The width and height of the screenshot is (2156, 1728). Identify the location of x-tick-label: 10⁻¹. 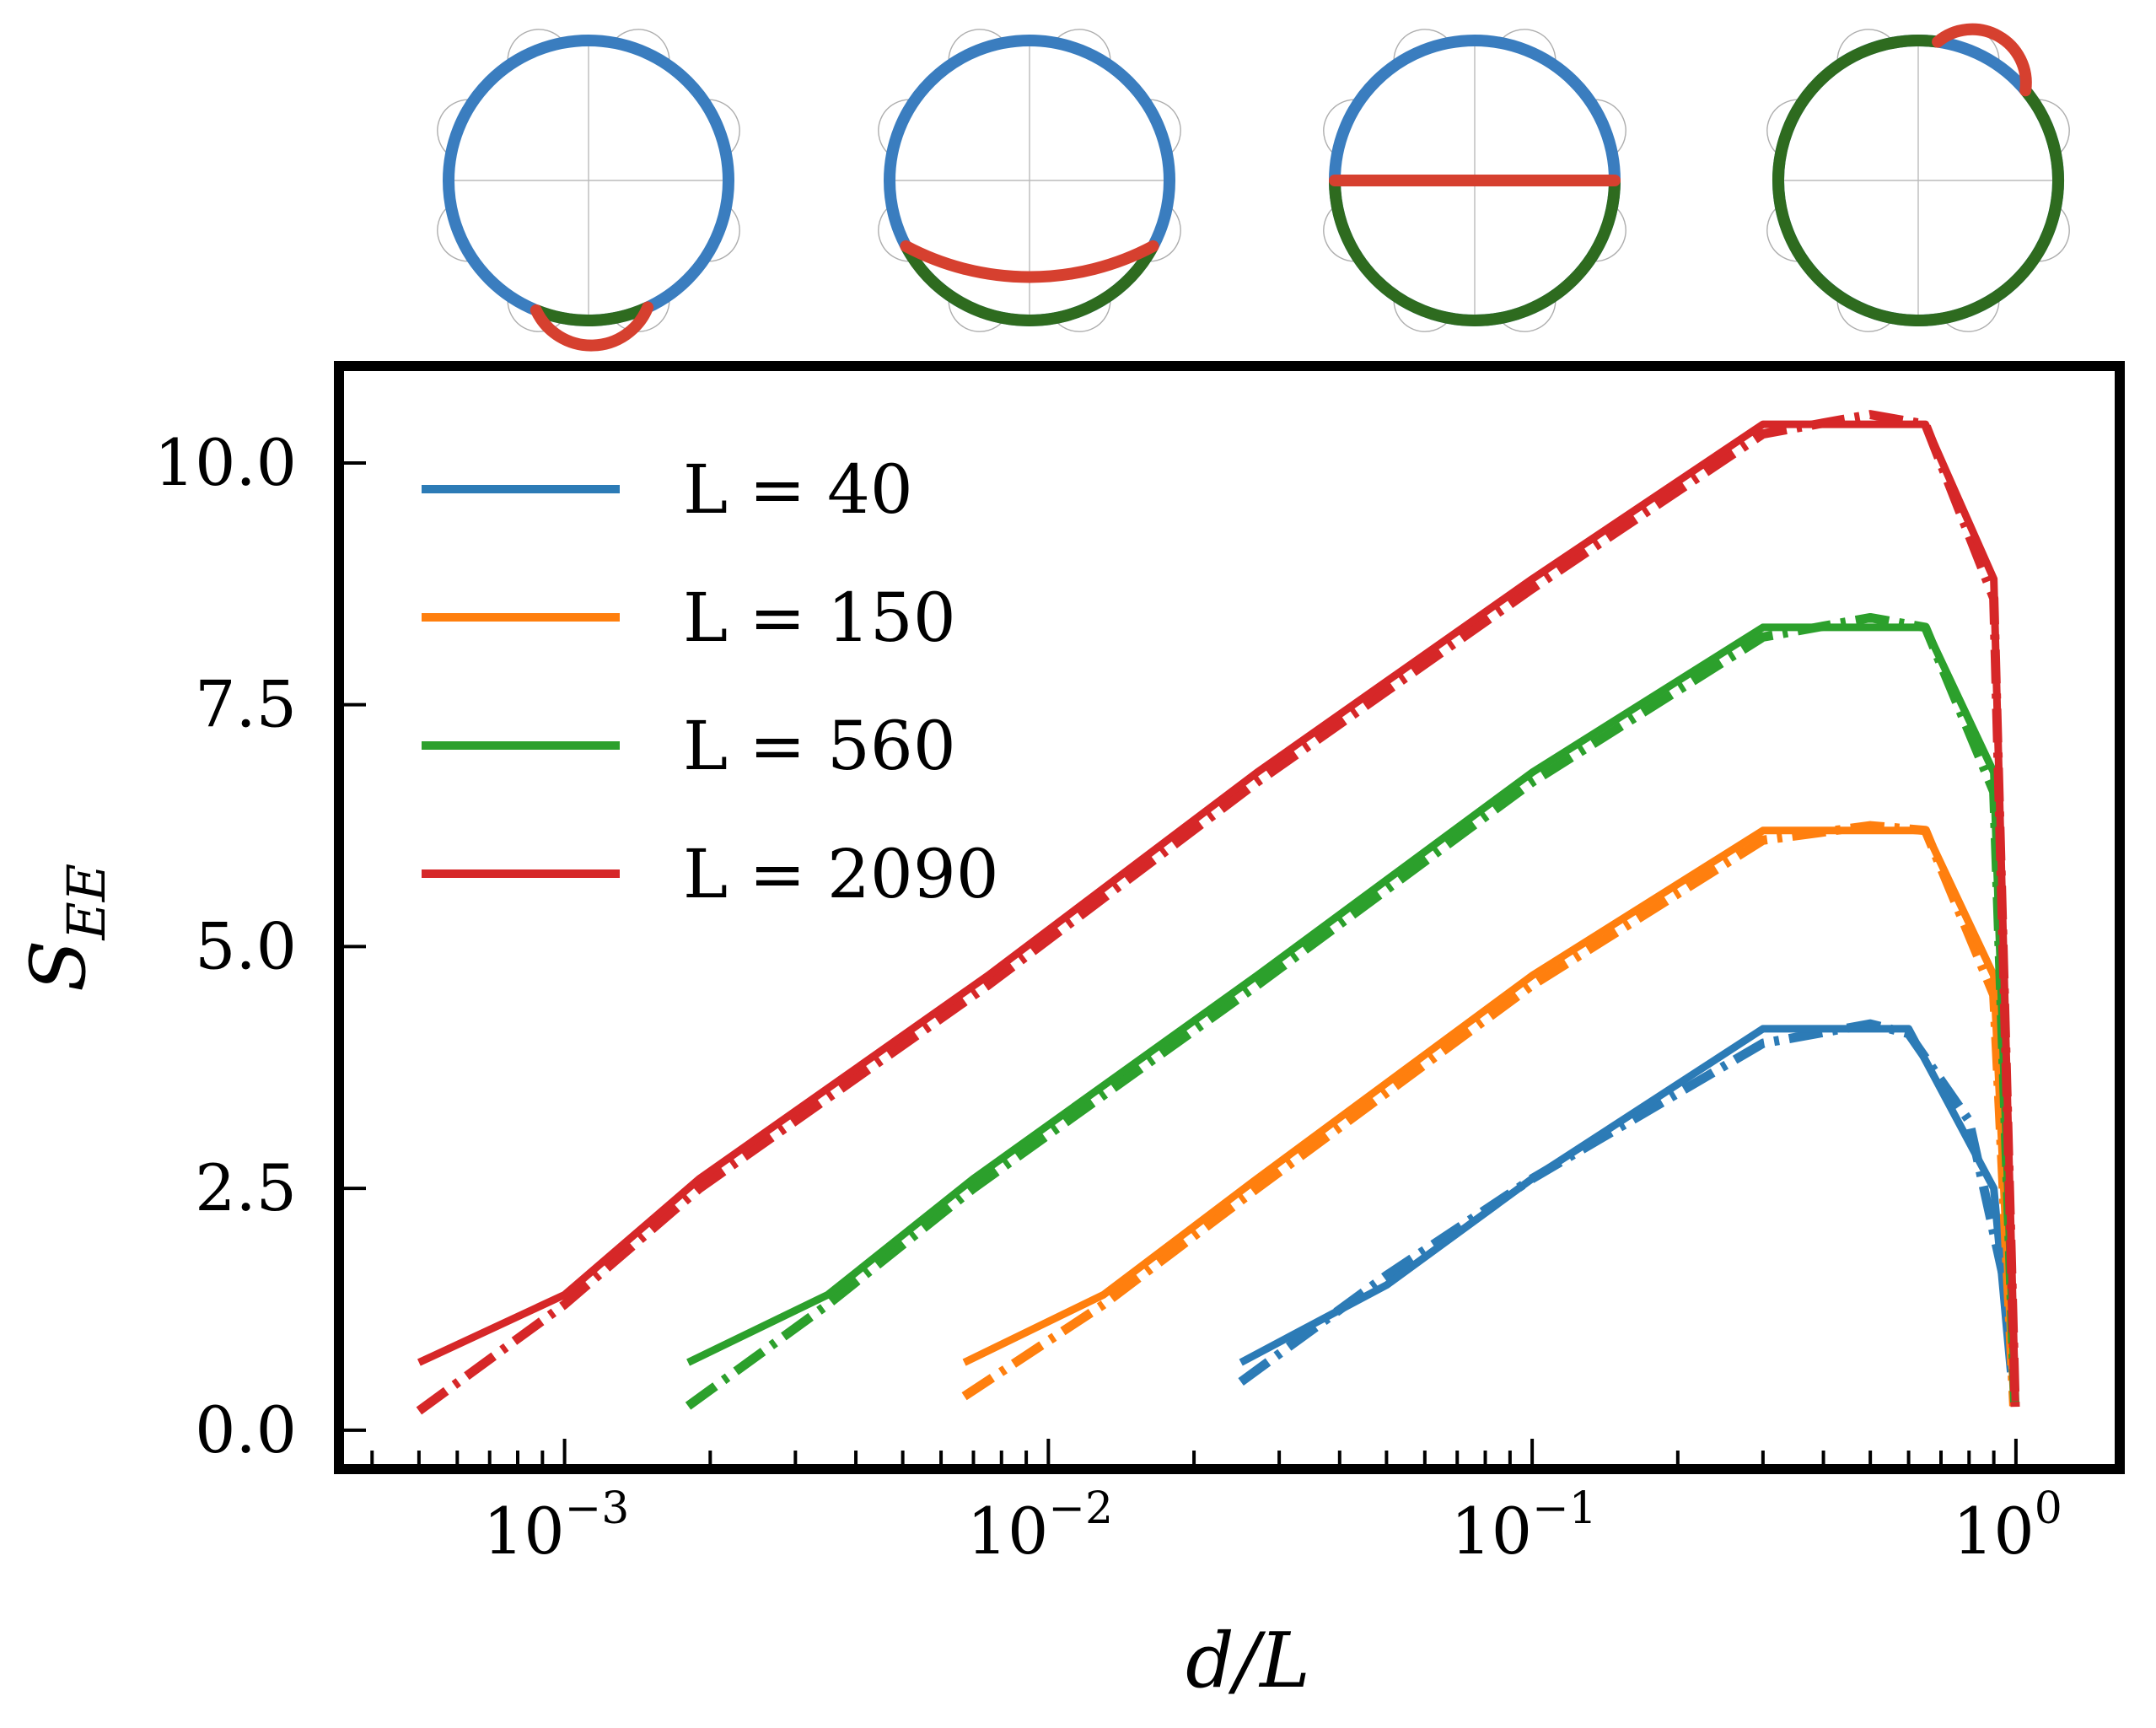
(1523, 1526).